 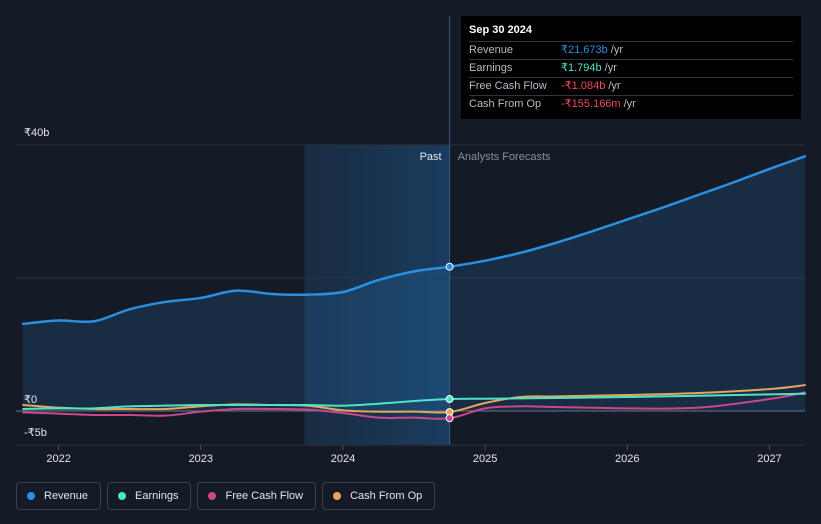 What do you see at coordinates (343, 459) in the screenshot?
I see `x-tick-label: 2024` at bounding box center [343, 459].